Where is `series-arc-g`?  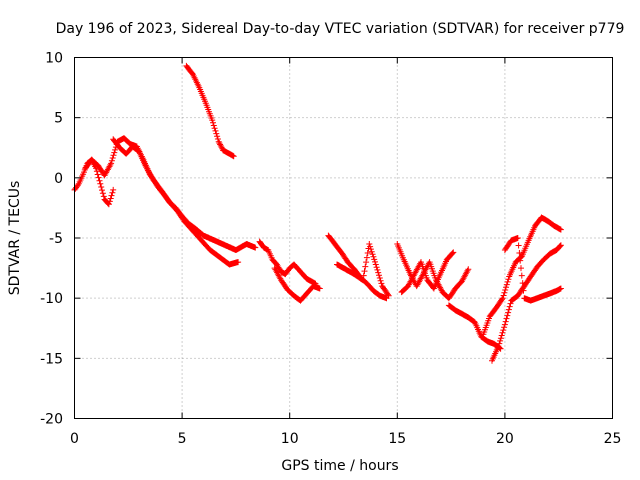
series-arc-g is located at coordinates (357, 267).